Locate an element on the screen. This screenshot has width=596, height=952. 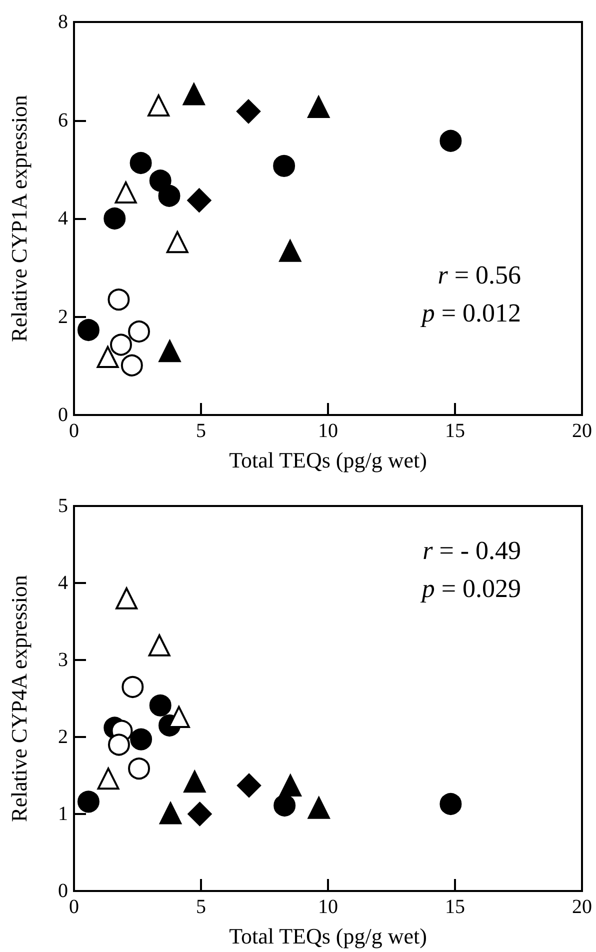
annotation: r = - 0.49 is located at coordinates (472, 550).